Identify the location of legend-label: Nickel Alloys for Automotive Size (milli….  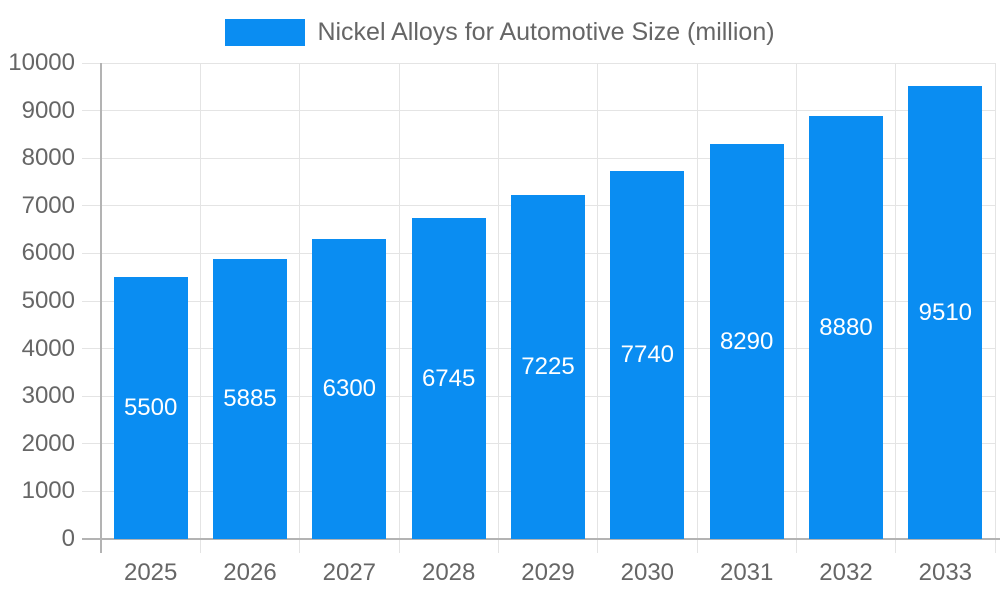
(546, 31).